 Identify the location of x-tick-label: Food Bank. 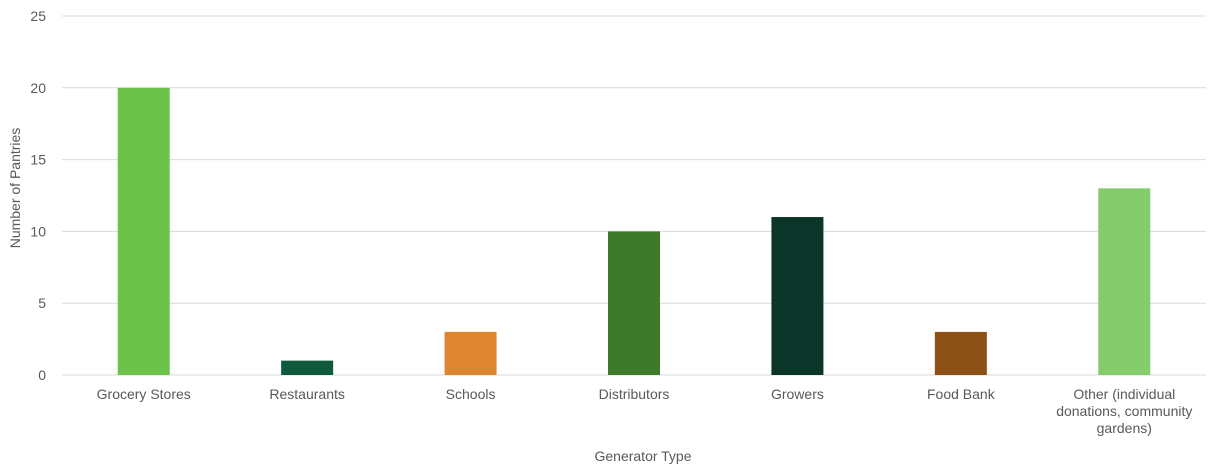
(961, 394).